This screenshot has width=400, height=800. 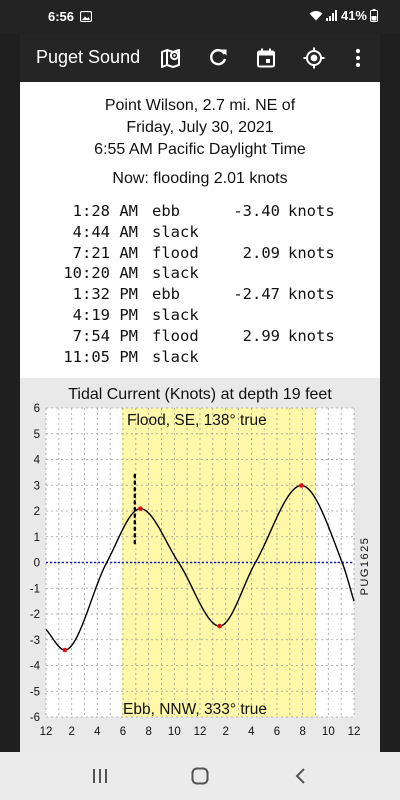 What do you see at coordinates (105, 252) in the screenshot?
I see `event-time: 7:21 AM` at bounding box center [105, 252].